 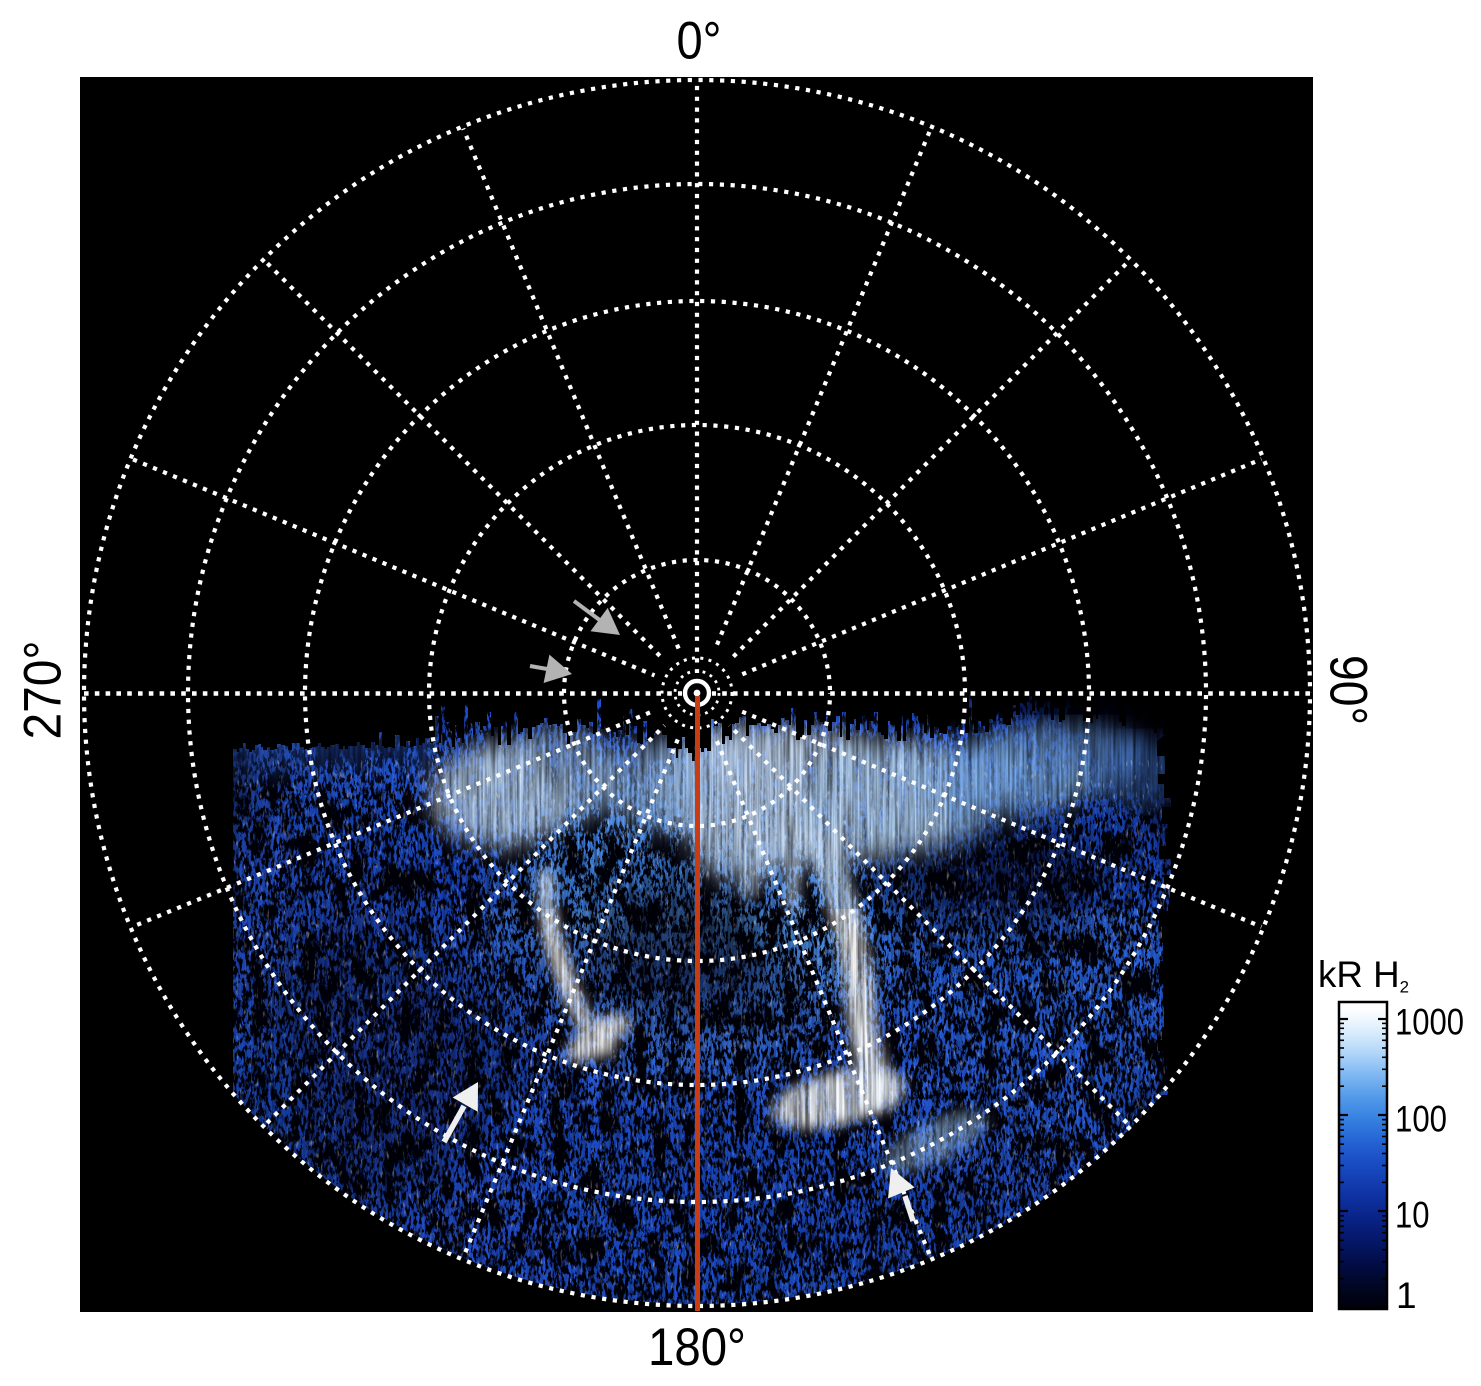 I want to click on svg-text: 1, so click(x=1406, y=1295).